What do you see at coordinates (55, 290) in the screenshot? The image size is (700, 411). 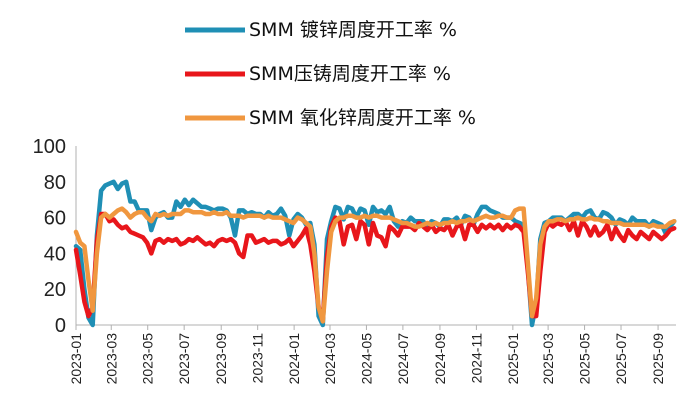 I see `y-tick-label: 20` at bounding box center [55, 290].